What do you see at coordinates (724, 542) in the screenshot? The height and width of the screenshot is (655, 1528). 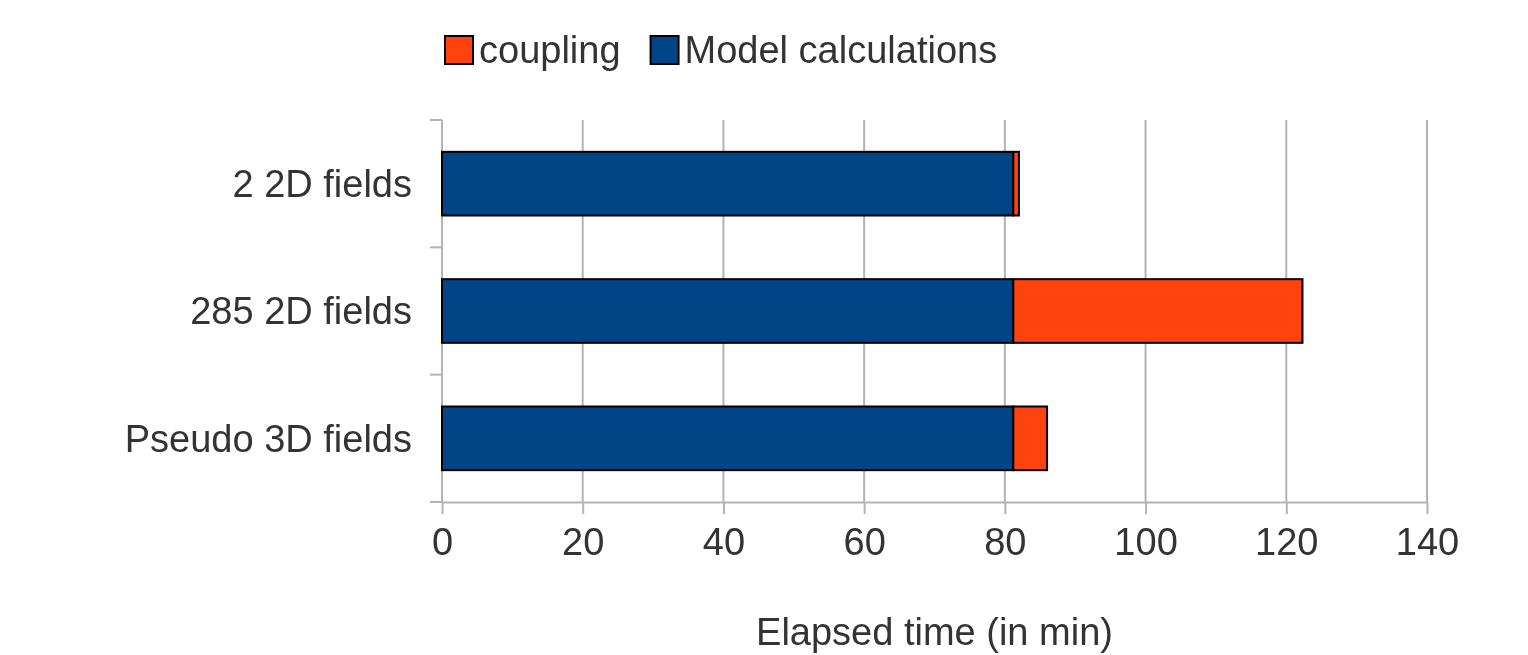 I see `x-tick-label: 40` at bounding box center [724, 542].